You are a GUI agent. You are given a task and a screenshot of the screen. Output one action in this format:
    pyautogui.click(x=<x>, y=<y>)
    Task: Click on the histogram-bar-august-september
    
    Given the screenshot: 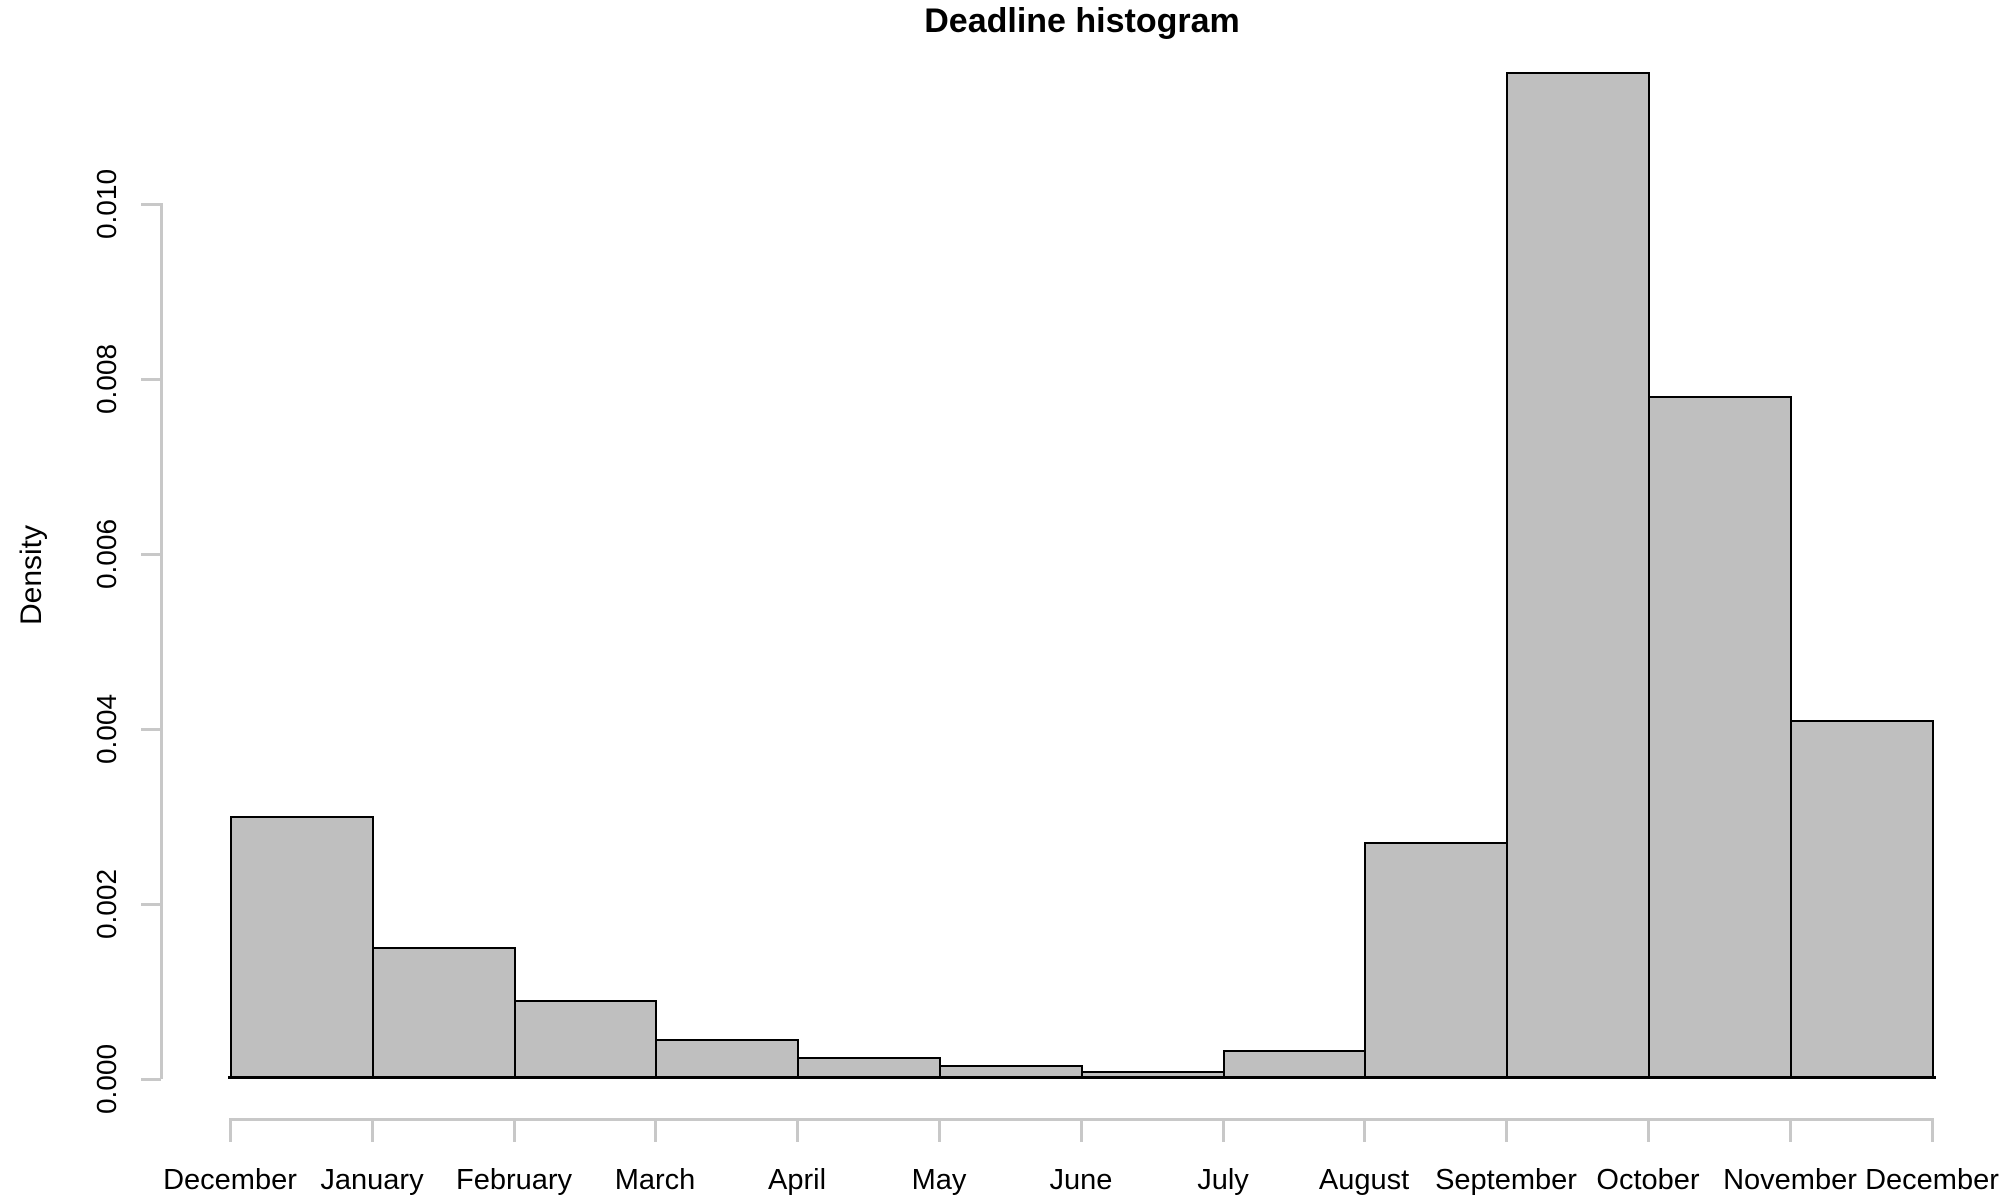 What is the action you would take?
    pyautogui.click(x=1436, y=960)
    